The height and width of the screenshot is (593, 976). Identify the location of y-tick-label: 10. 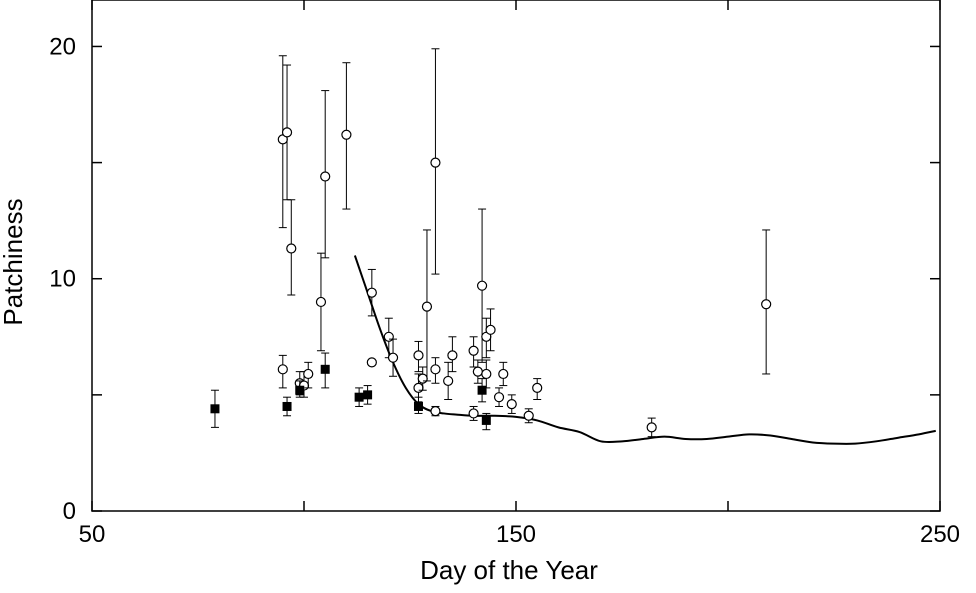
(62, 279).